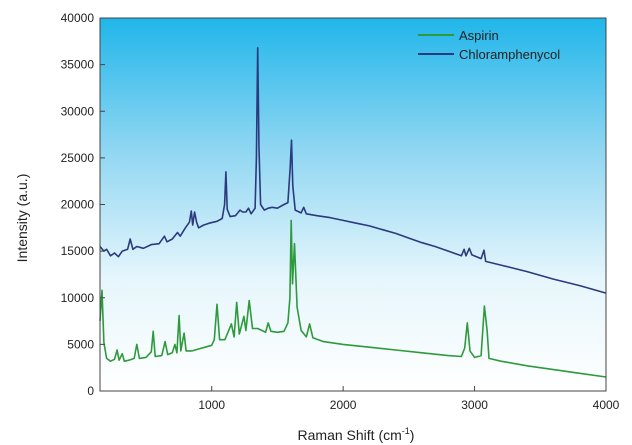 The width and height of the screenshot is (632, 445). Describe the element at coordinates (78, 18) in the screenshot. I see `y-tick-label: 40000` at that location.